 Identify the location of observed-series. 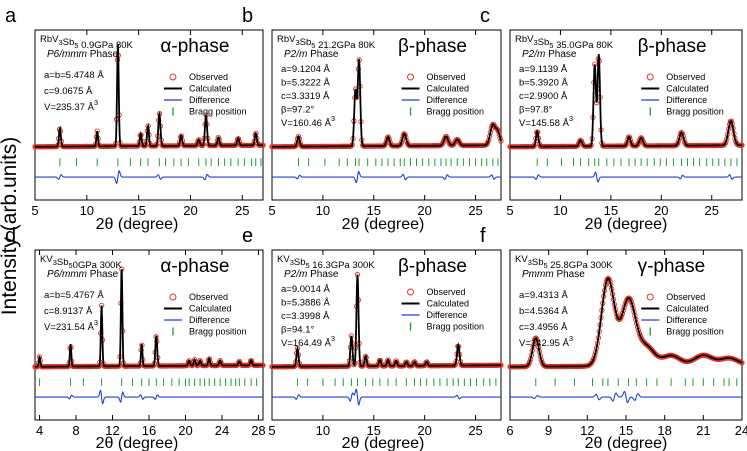
(149, 318).